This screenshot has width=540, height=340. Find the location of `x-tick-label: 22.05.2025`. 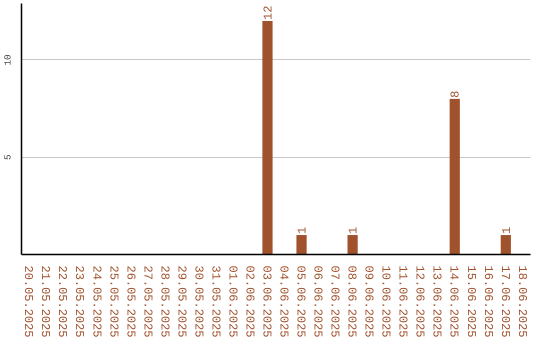

x-tick-label: 22.05.2025 is located at coordinates (62, 302).